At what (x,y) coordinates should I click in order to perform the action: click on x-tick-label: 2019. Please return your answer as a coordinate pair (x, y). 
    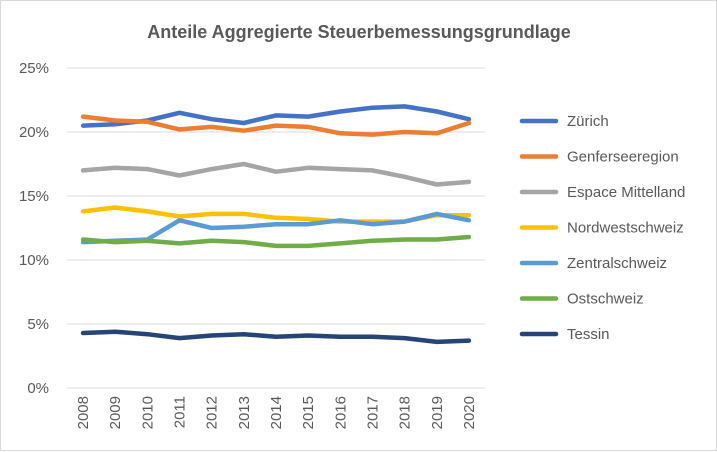
    Looking at the image, I should click on (437, 412).